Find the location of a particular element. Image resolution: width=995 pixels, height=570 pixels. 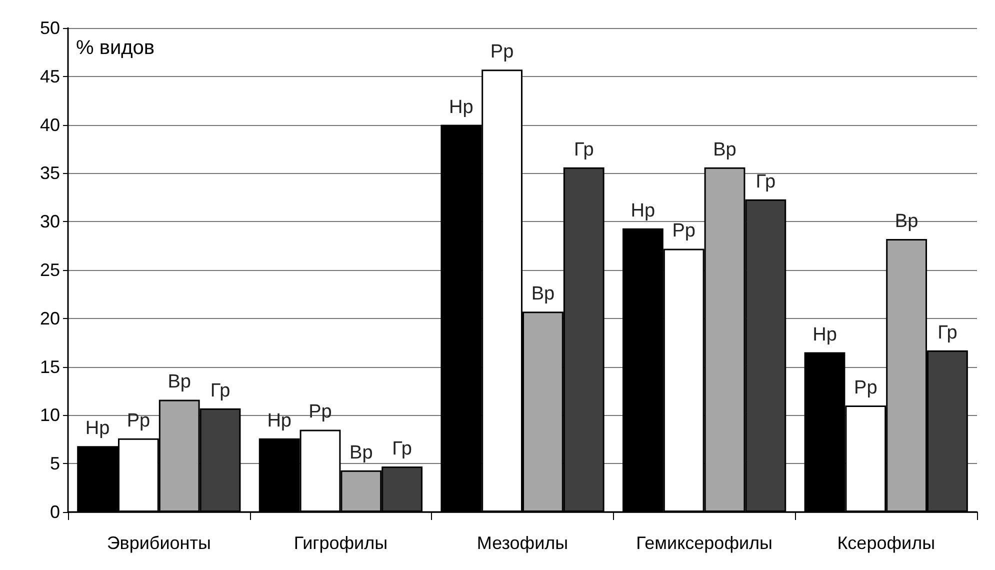

y-tick-label: 50 is located at coordinates (50, 28).